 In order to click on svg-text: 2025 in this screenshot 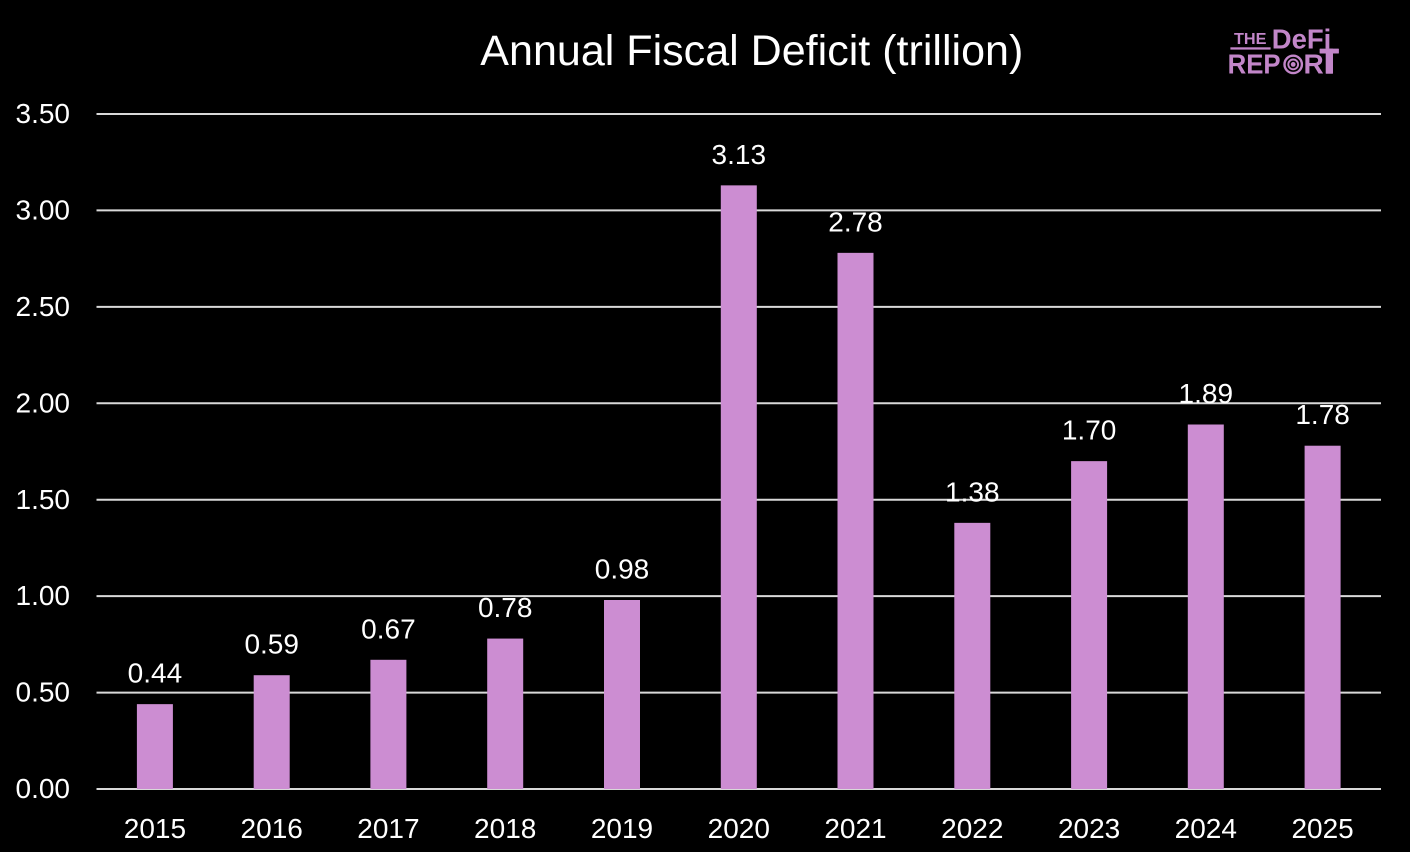, I will do `click(1322, 828)`.